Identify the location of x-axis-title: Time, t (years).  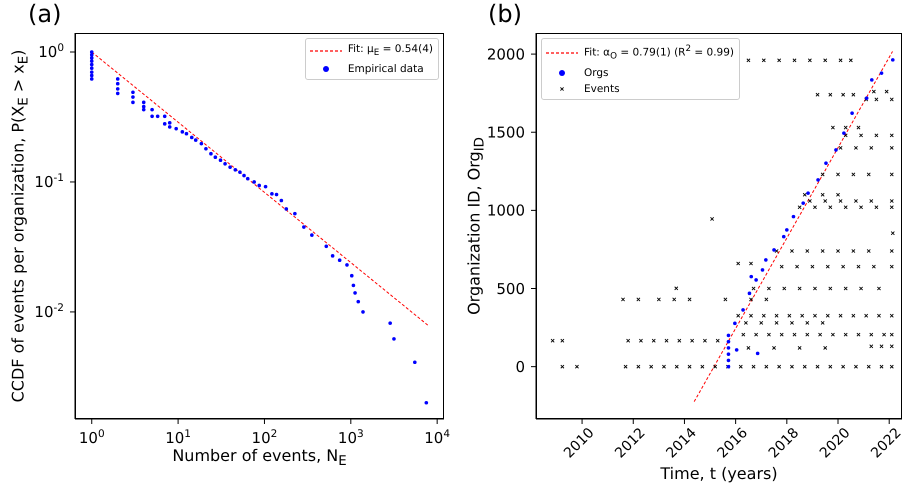
(719, 473).